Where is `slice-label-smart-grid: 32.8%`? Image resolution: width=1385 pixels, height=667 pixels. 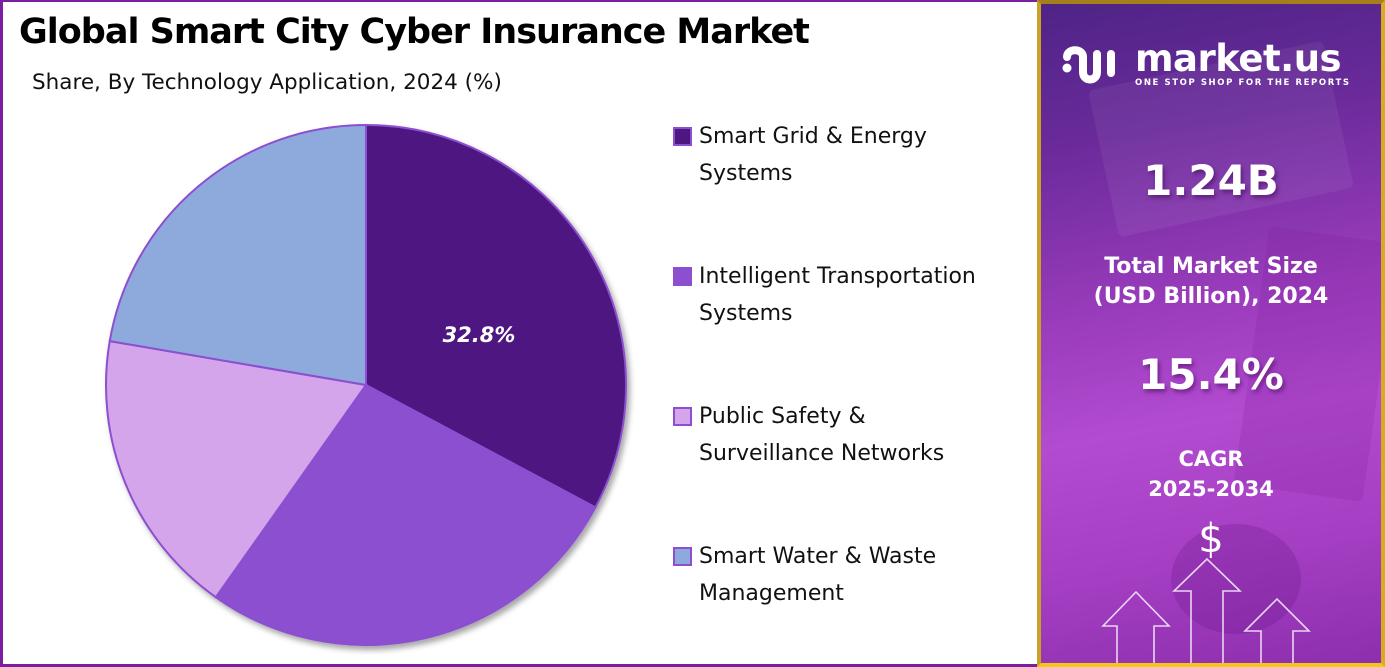
slice-label-smart-grid: 32.8% is located at coordinates (479, 335).